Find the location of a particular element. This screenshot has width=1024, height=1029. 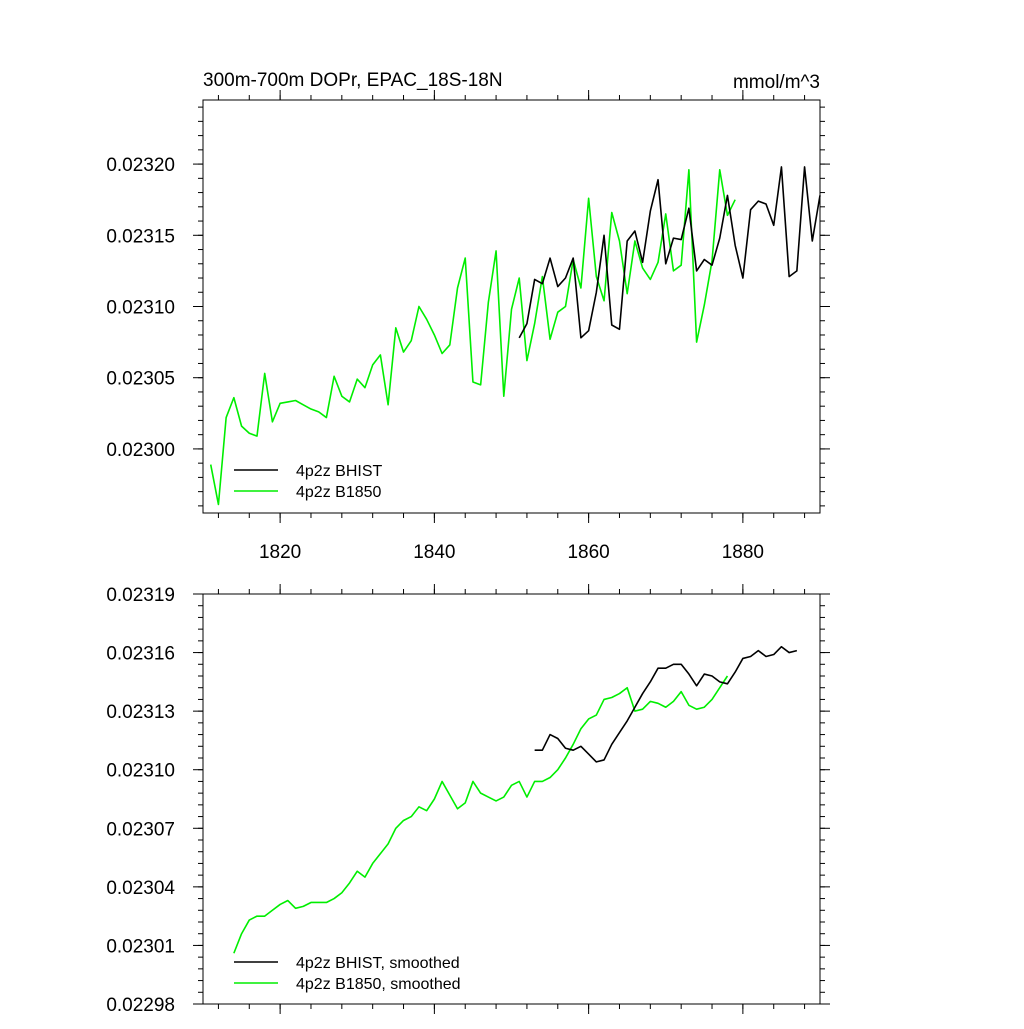

top-legend-label-bhist: 4p2z BHIST is located at coordinates (339, 471).